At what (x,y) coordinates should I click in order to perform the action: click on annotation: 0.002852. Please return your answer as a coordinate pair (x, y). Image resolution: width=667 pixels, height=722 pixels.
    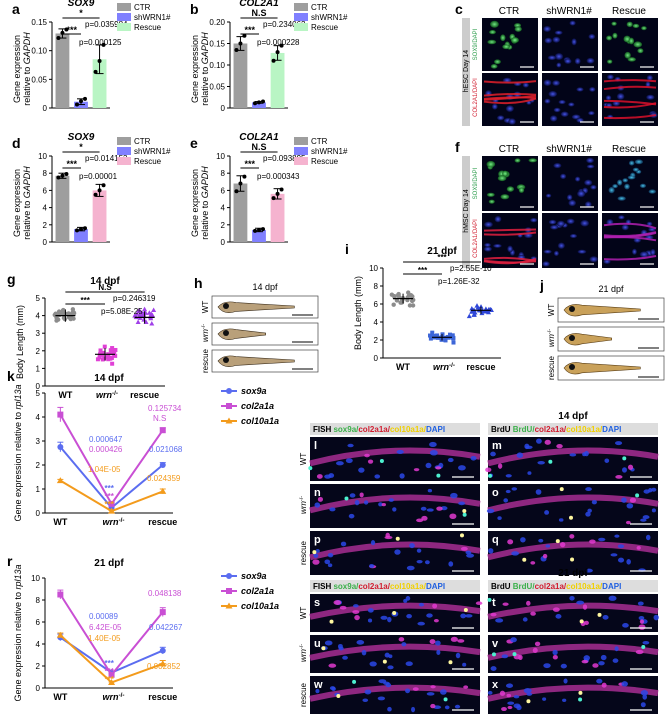
    Looking at the image, I should click on (164, 666).